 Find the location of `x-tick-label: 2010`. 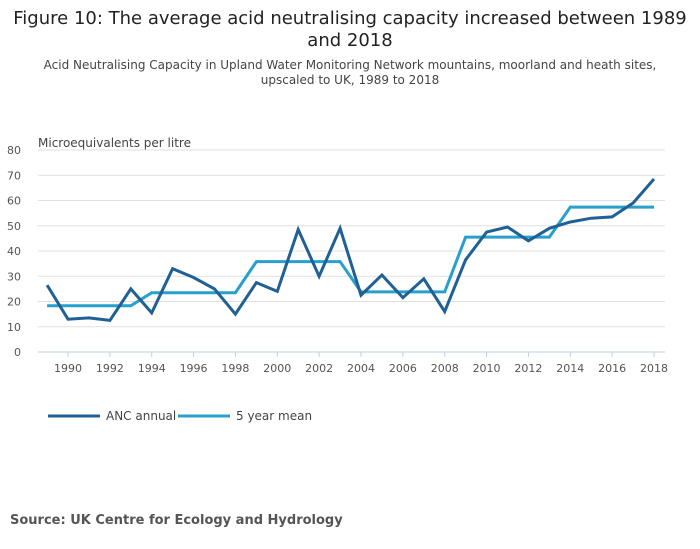

x-tick-label: 2010 is located at coordinates (487, 368).